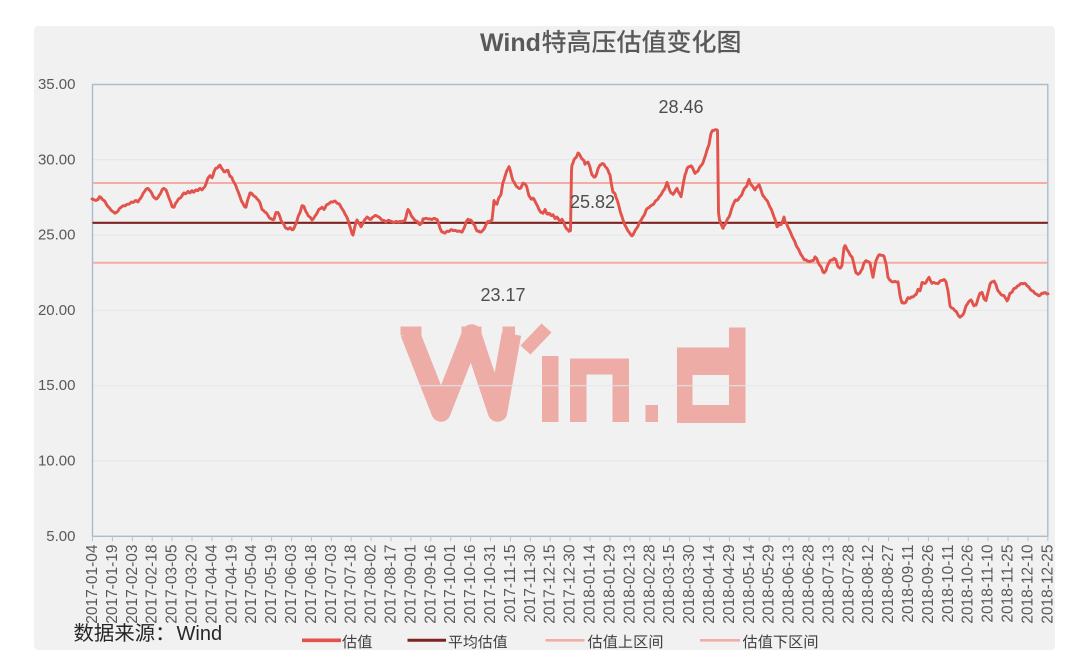  What do you see at coordinates (391, 584) in the screenshot?
I see `svg-text: 2017-08-17` at bounding box center [391, 584].